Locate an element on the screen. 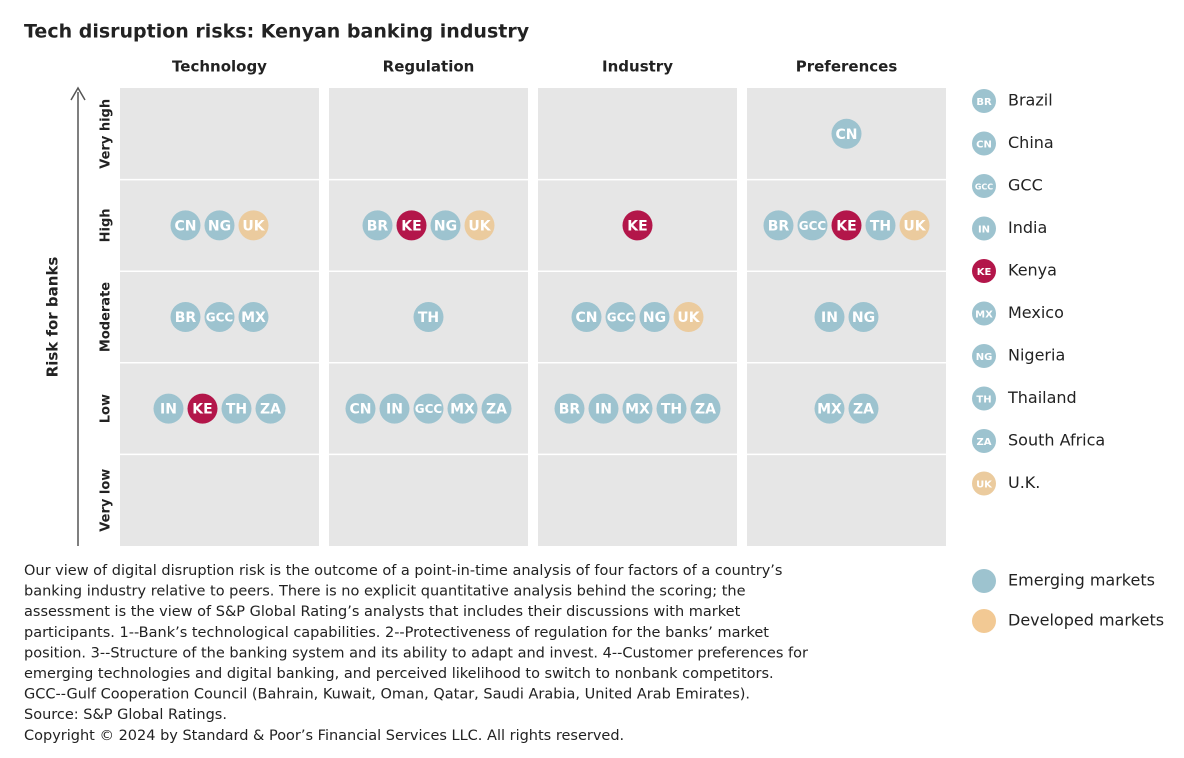 This screenshot has height=758, width=1184. legend-code: BR is located at coordinates (984, 102).